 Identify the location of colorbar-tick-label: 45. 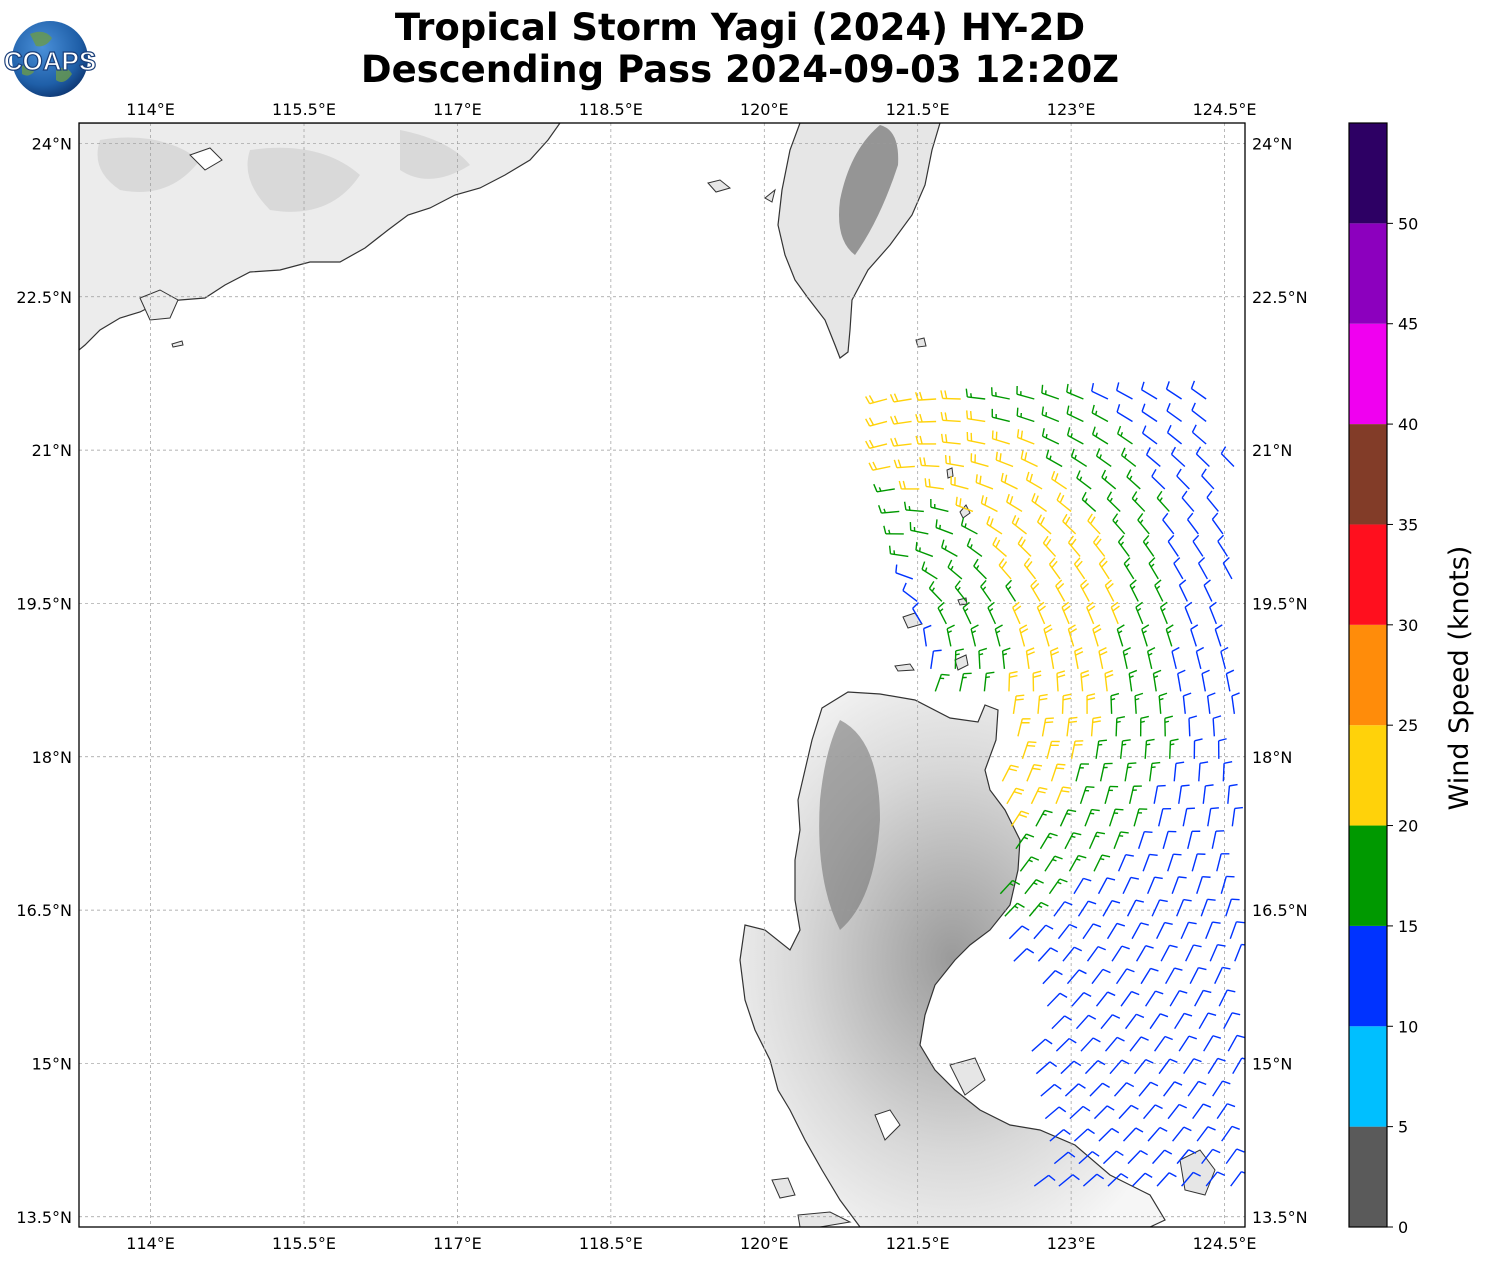
(1408, 324).